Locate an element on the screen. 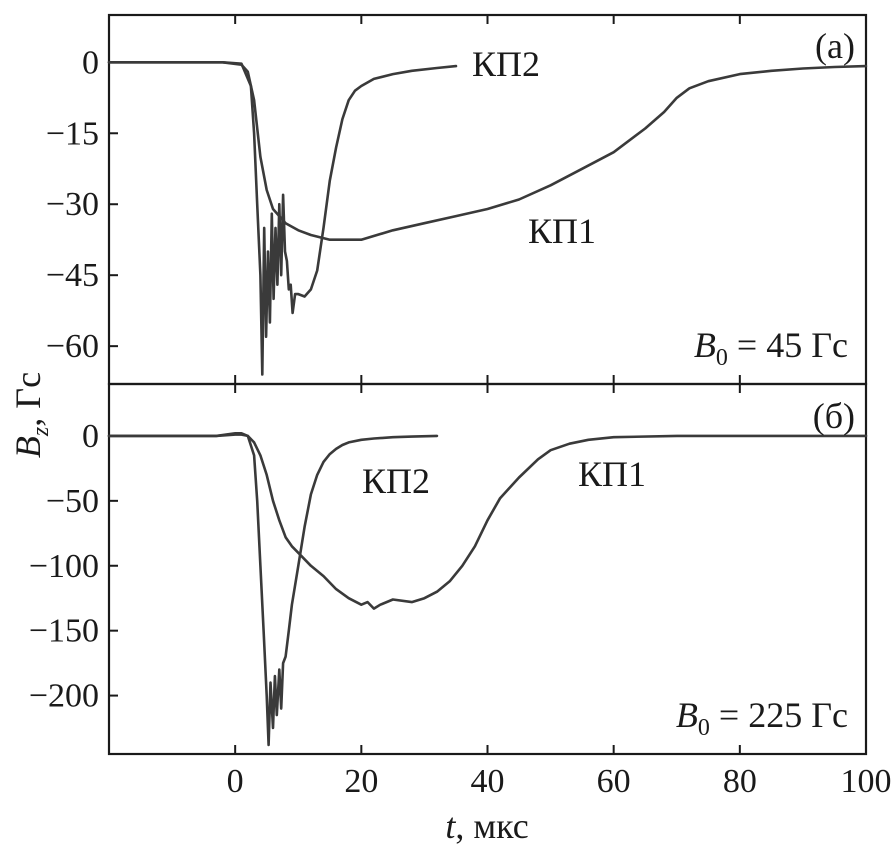  panel-b-kp1-annotation: КП1 is located at coordinates (612, 474).